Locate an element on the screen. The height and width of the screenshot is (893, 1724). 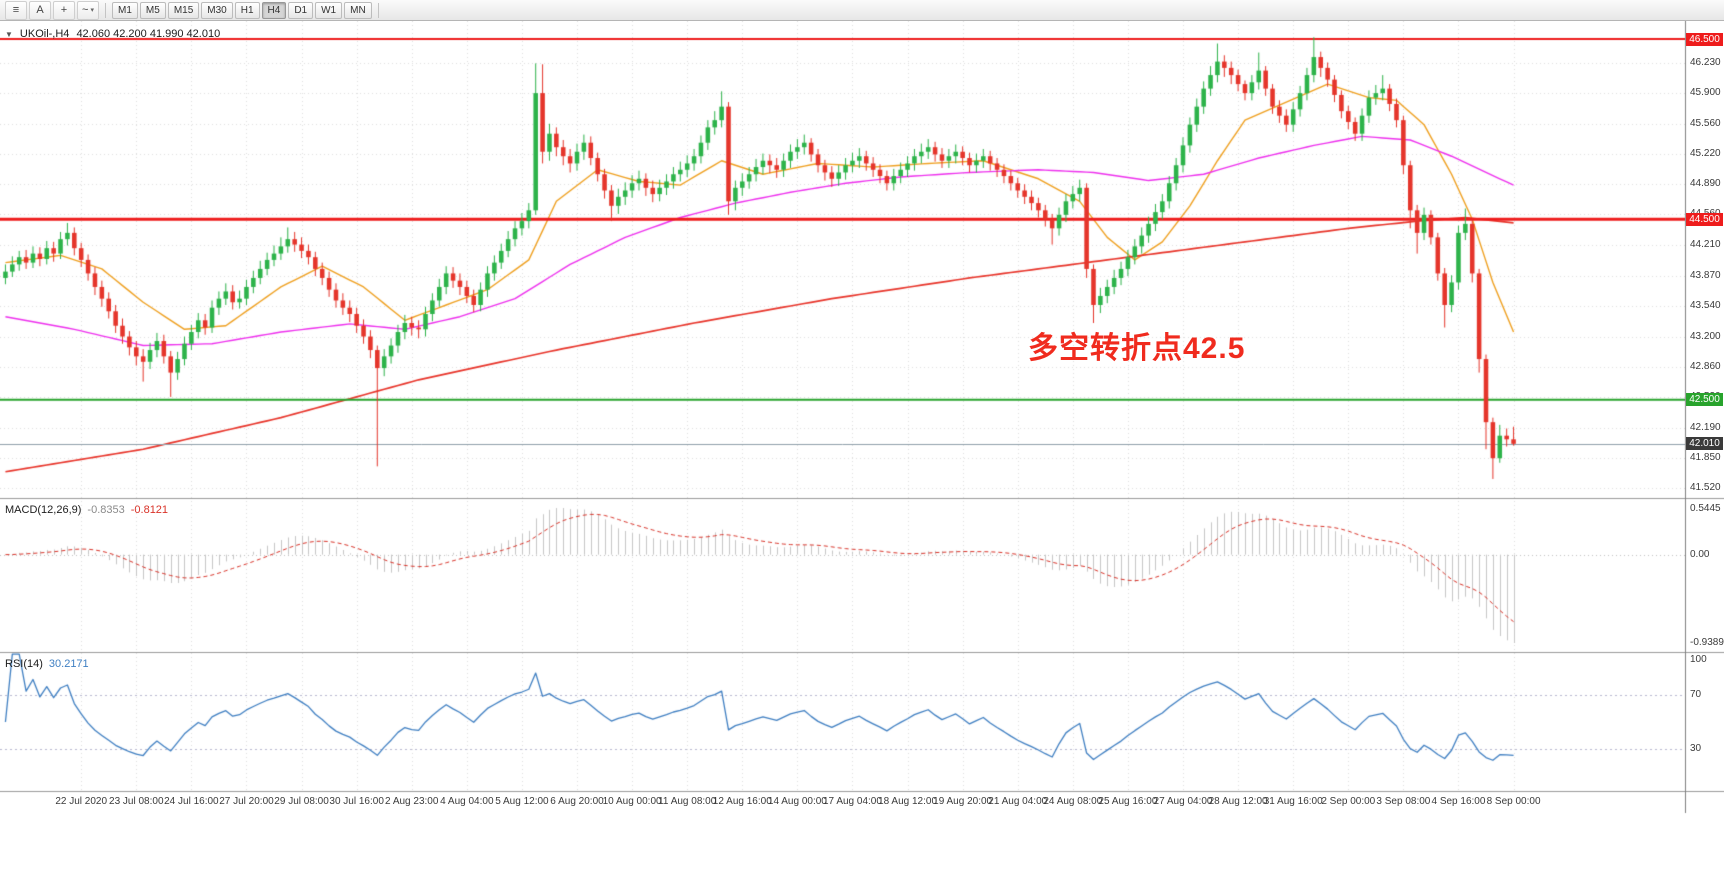
rsi-axis-label: 100 is located at coordinates (1698, 659).